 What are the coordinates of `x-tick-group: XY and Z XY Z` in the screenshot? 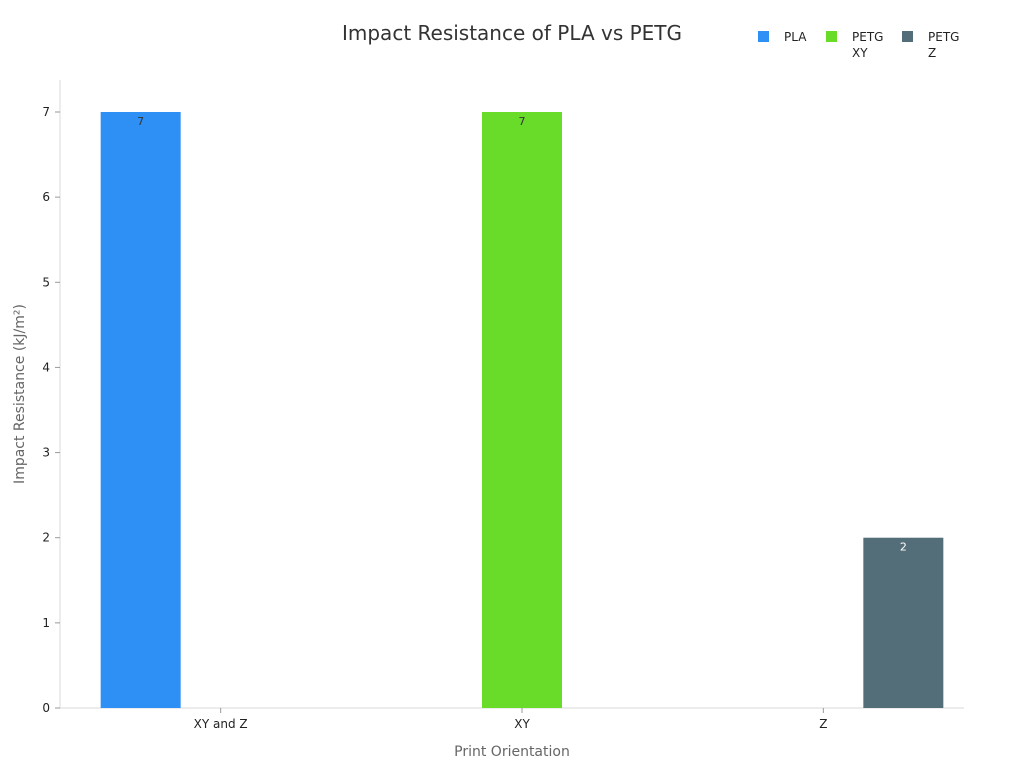 It's located at (510, 719).